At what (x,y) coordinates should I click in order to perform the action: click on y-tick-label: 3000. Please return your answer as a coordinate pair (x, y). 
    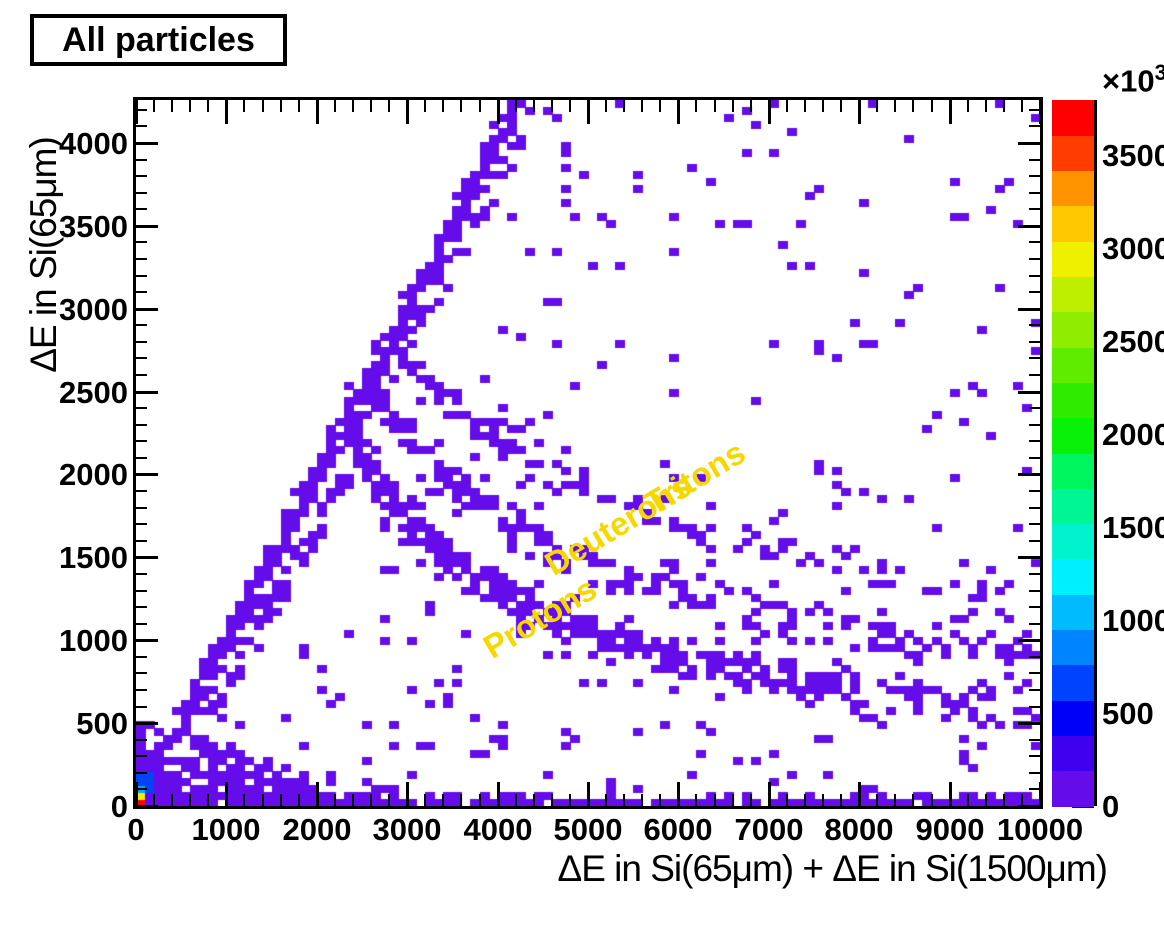
    Looking at the image, I should click on (93, 309).